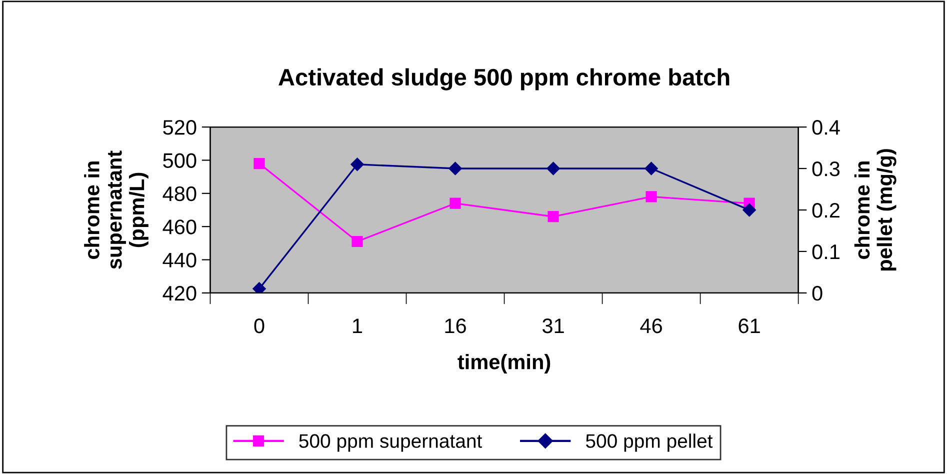  Describe the element at coordinates (357, 326) in the screenshot. I see `x-tick-label: 1` at that location.